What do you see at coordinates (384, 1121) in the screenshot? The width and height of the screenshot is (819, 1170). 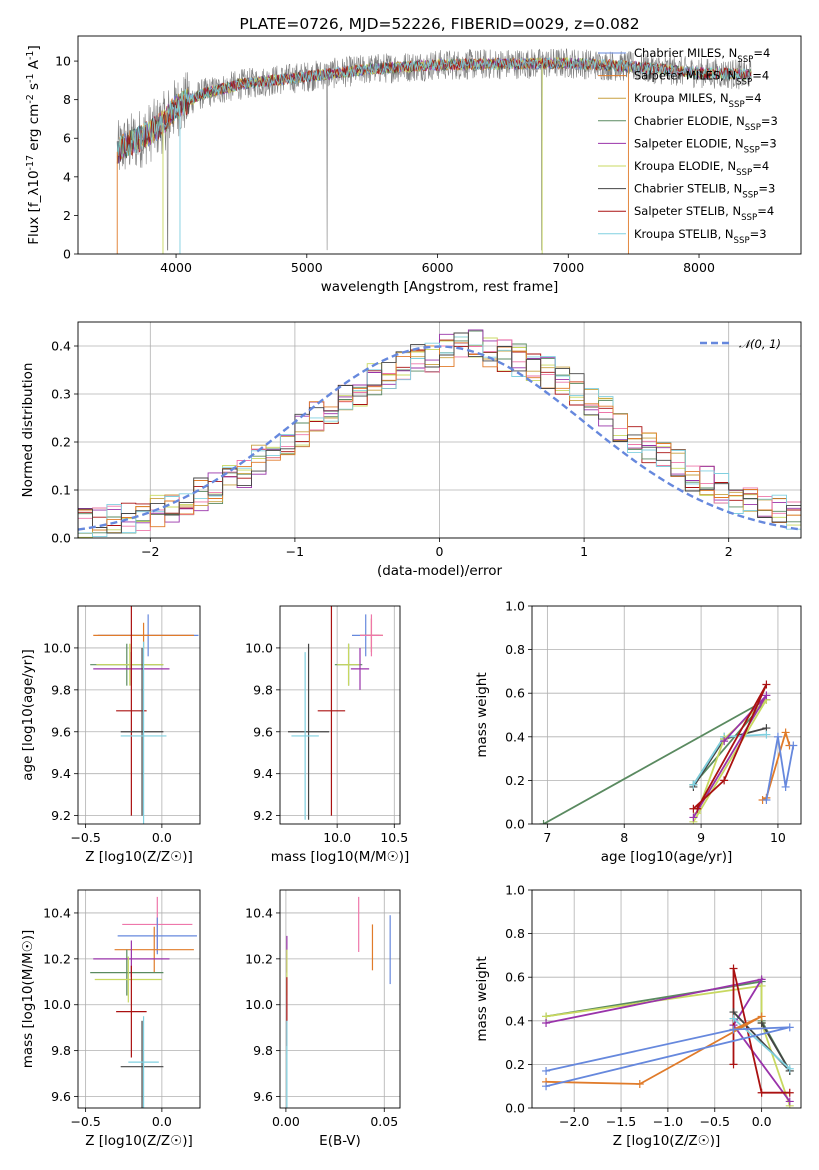 I see `x-tick-label: 0.05` at bounding box center [384, 1121].